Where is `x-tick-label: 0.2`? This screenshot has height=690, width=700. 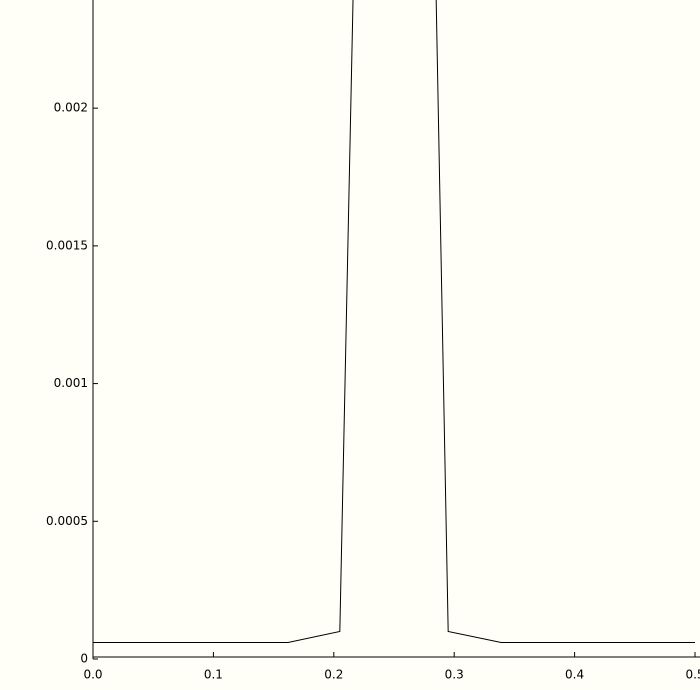
x-tick-label: 0.2 is located at coordinates (333, 675).